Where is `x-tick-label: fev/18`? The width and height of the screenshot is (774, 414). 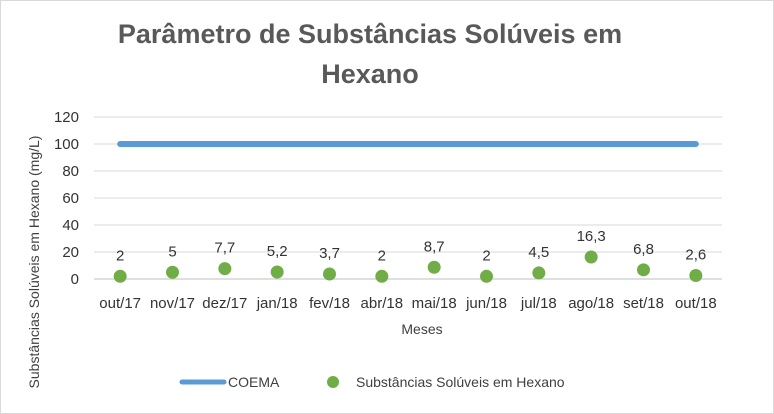
x-tick-label: fev/18 is located at coordinates (329, 303).